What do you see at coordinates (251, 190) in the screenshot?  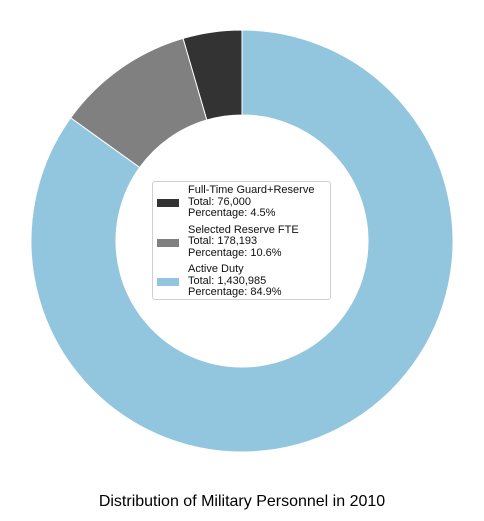 I see `legend-label: Full-Time Guard+Reserve` at bounding box center [251, 190].